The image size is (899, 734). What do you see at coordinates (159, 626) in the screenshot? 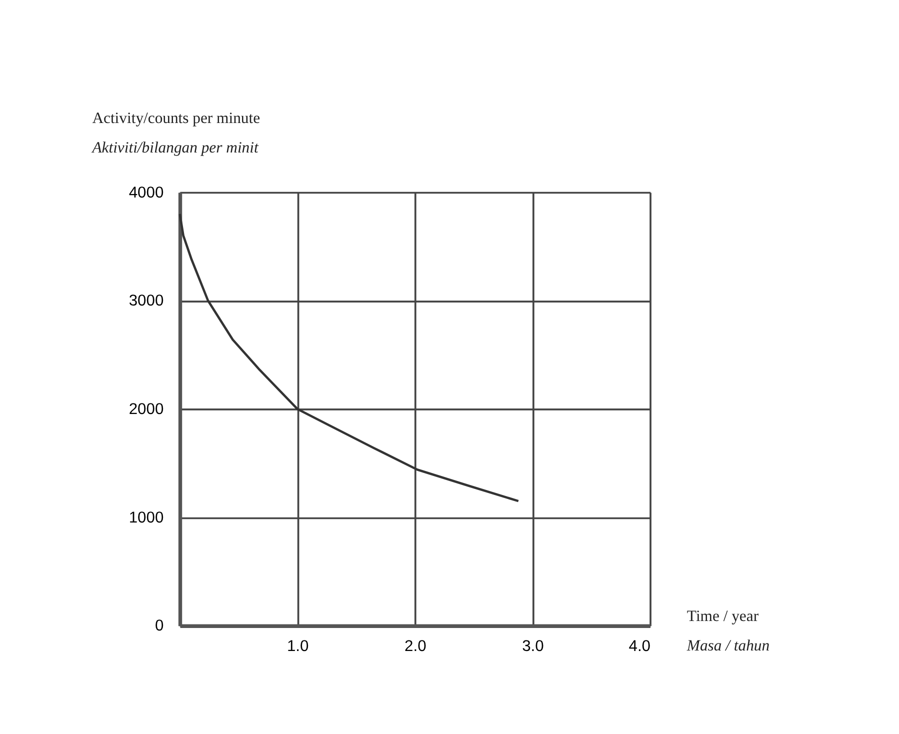
I see `y-tick-label: 0` at bounding box center [159, 626].